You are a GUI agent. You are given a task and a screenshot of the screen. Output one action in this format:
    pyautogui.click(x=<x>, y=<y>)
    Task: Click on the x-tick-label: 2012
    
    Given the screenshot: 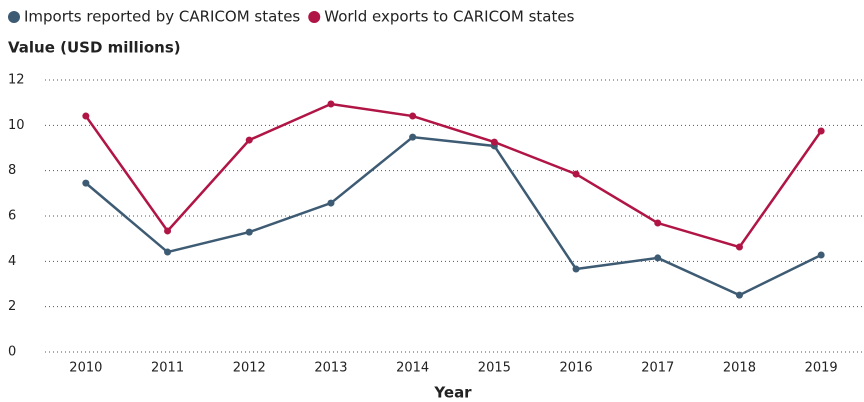 What is the action you would take?
    pyautogui.click(x=249, y=368)
    